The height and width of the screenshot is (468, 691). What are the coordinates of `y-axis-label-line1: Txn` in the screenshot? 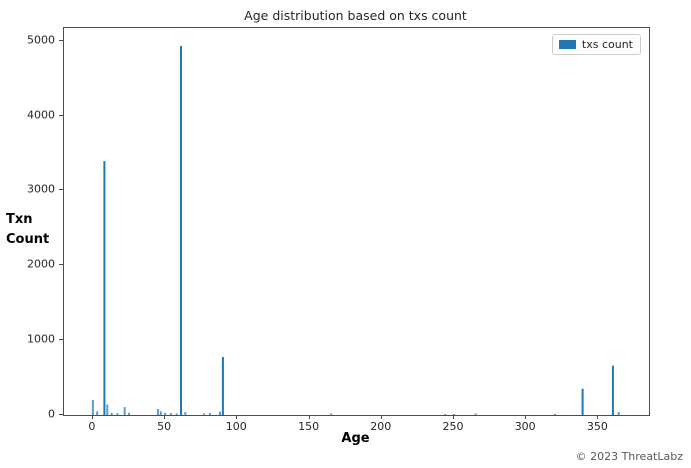 It's located at (19, 219).